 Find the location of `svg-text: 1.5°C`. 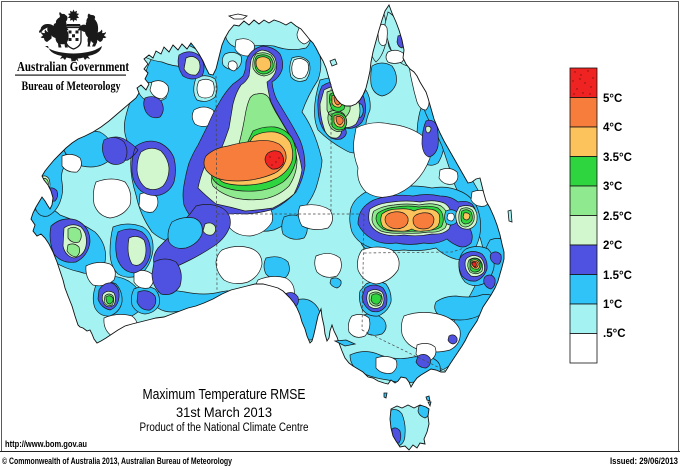

svg-text: 1.5°C is located at coordinates (617, 276).